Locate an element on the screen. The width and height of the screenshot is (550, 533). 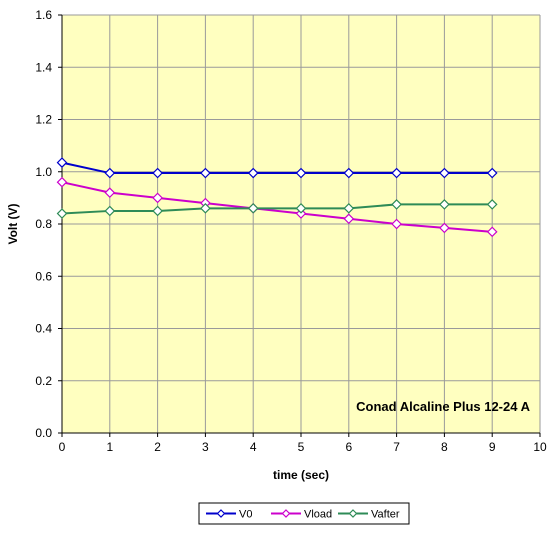
y-tick-label: 1.6 is located at coordinates (43, 15).